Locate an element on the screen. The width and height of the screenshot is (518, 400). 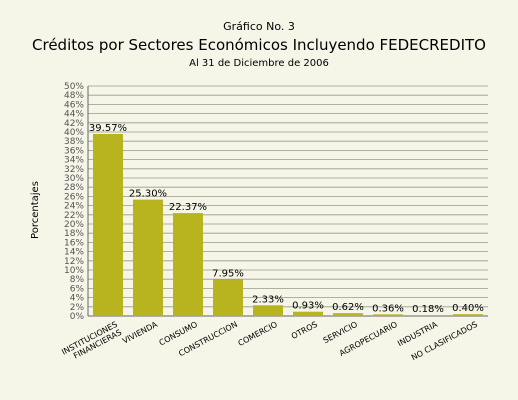
y-tick-label: 32% is located at coordinates (74, 170).